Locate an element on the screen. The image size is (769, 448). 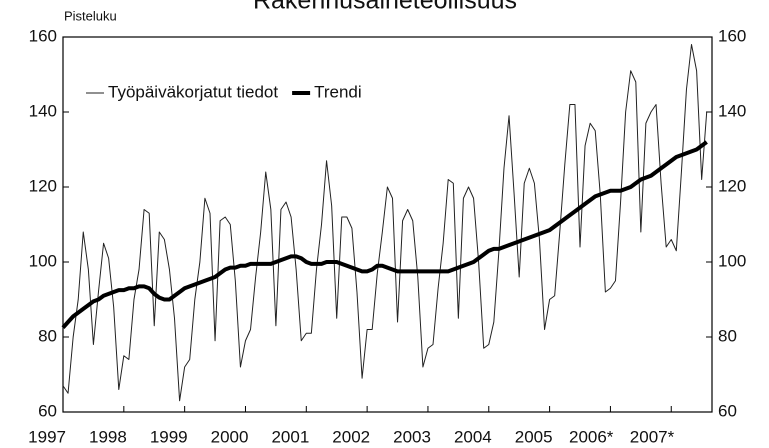
y-tick-label: 120 is located at coordinates (43, 185).